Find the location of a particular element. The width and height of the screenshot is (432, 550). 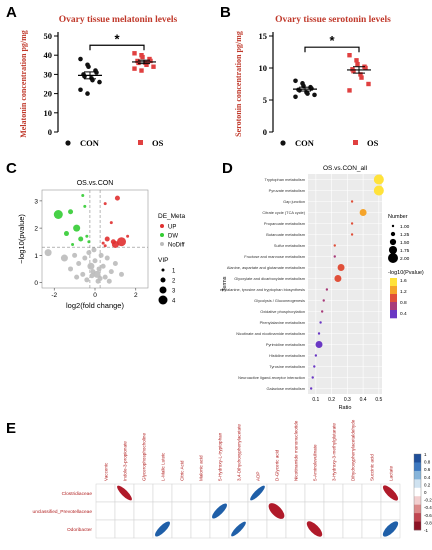

heatmap-colorbar-label: -0.4 is located at coordinates (428, 507).